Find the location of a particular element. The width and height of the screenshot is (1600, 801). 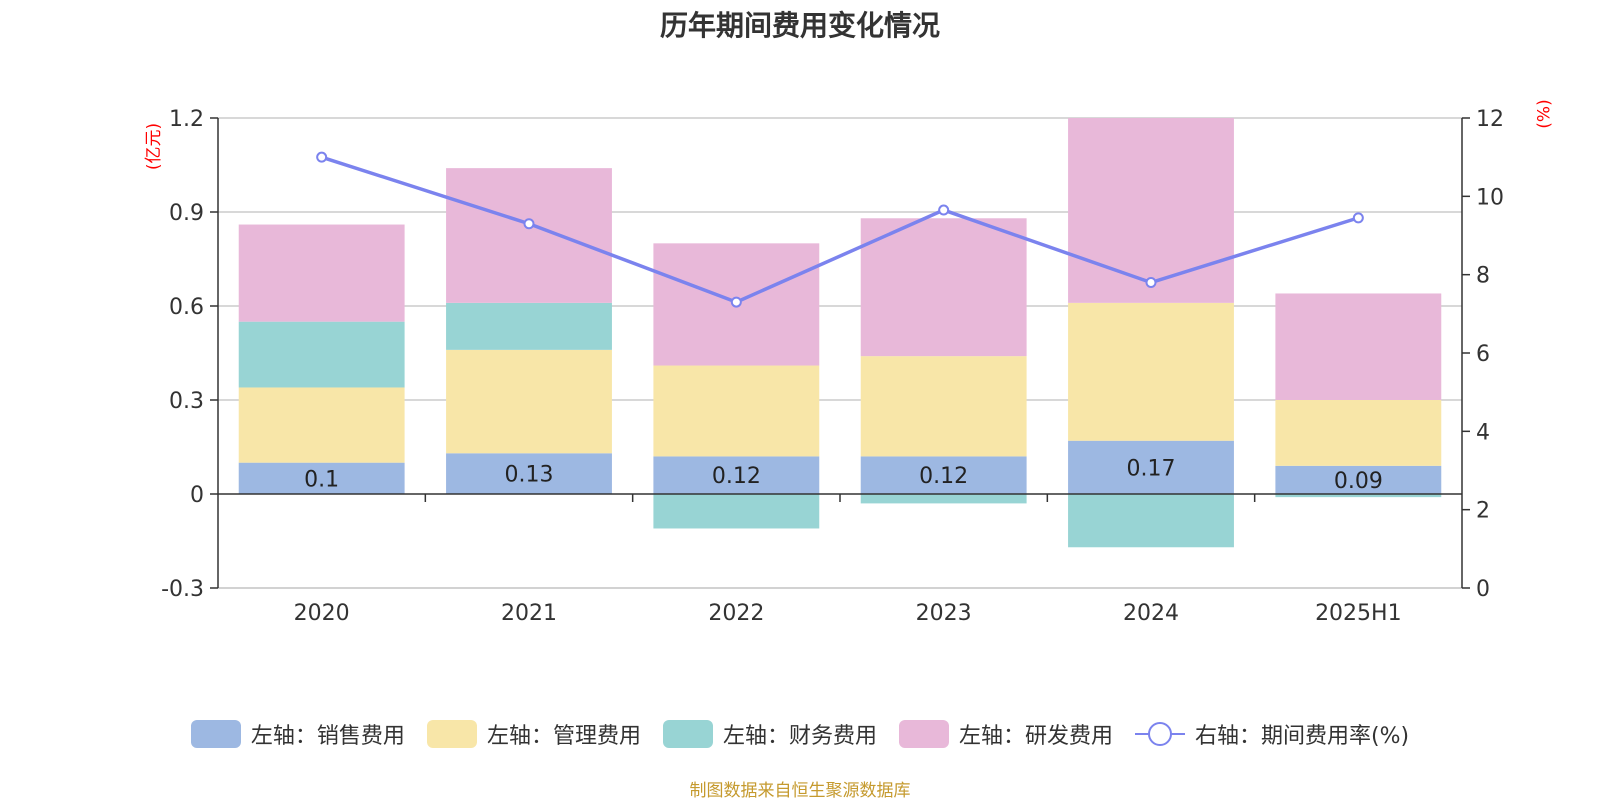

rate-line is located at coordinates (840, 229).